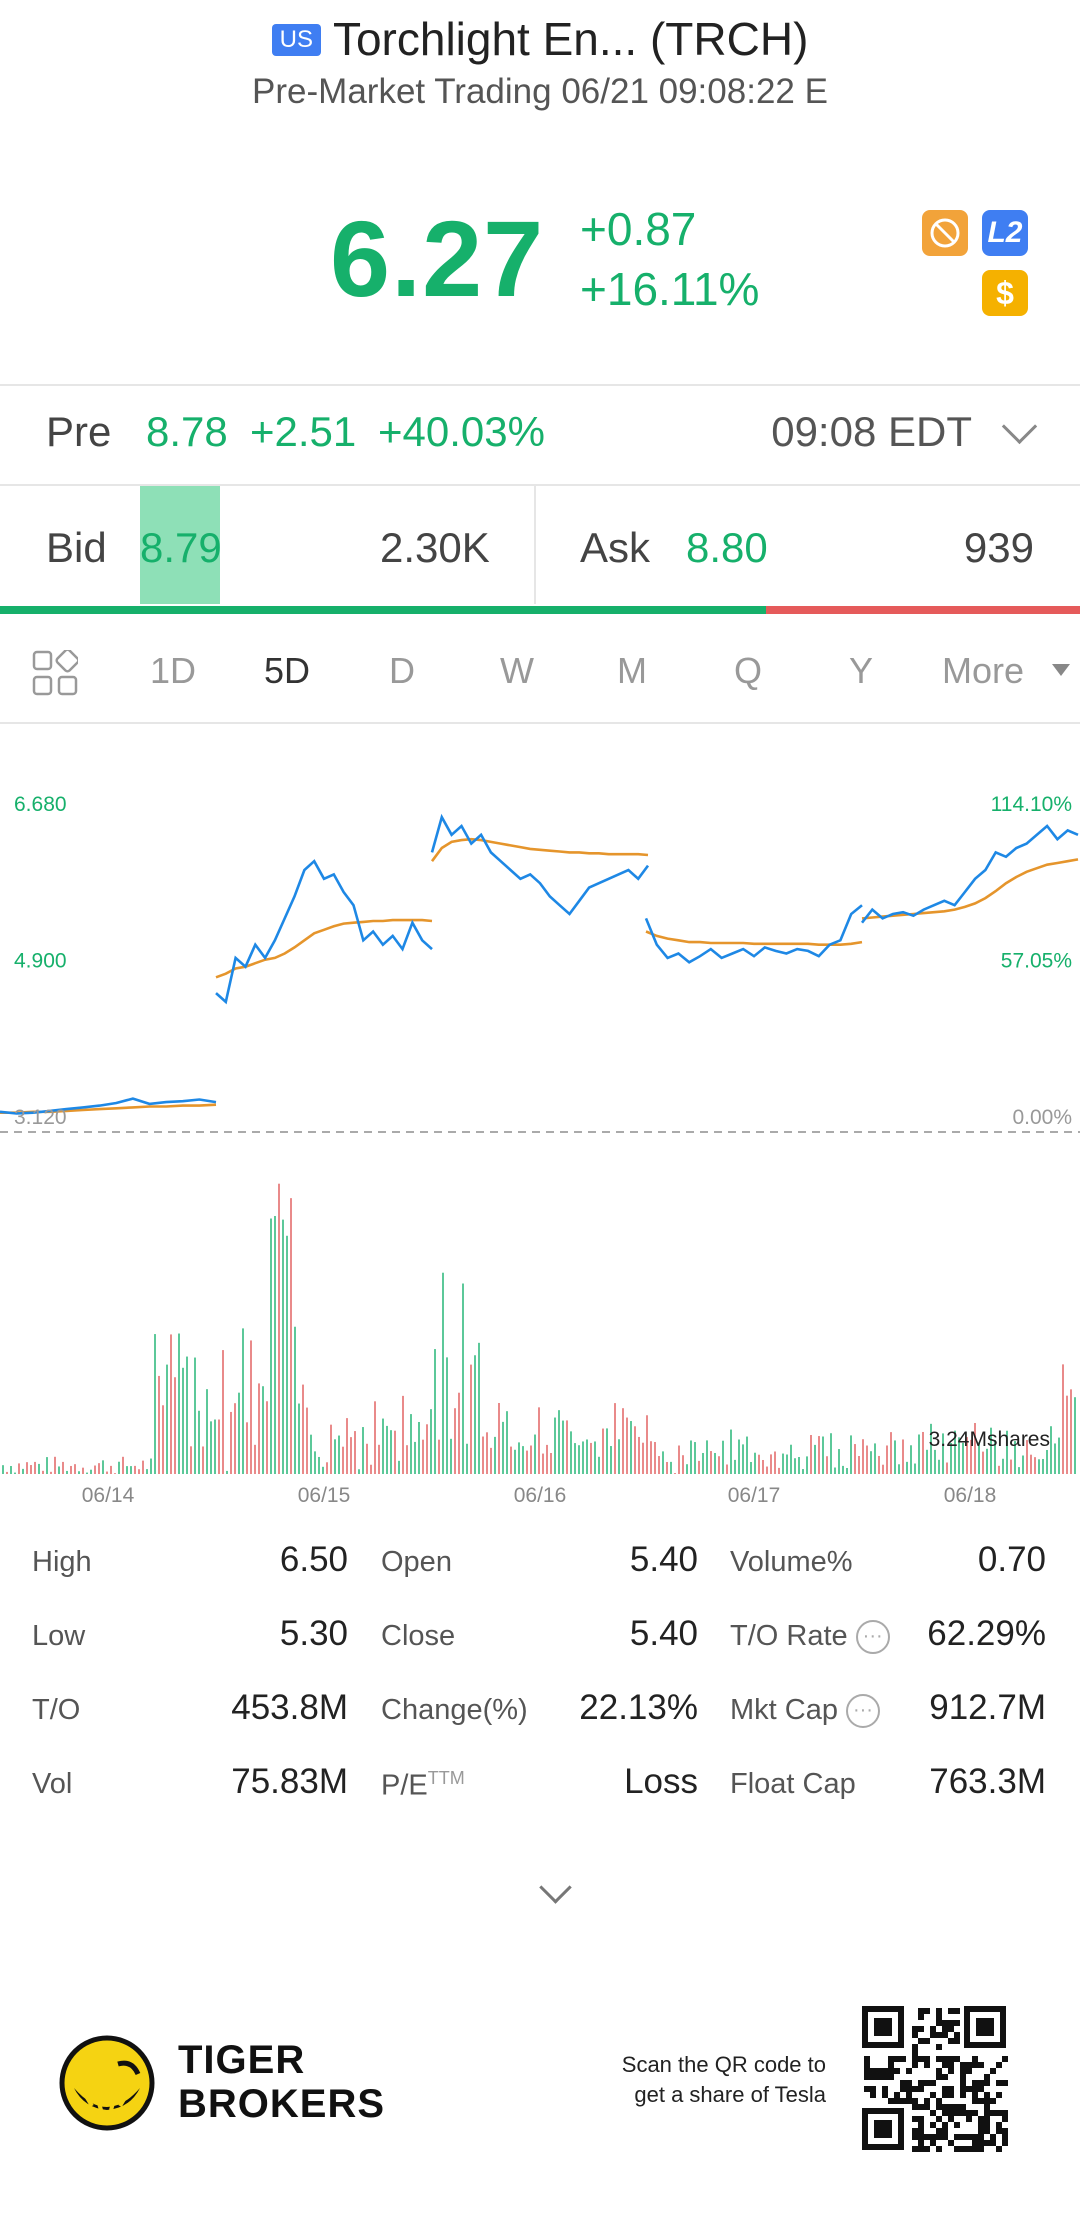 This screenshot has height=2219, width=1080. What do you see at coordinates (727, 547) in the screenshot?
I see `ask-price: 8.80` at bounding box center [727, 547].